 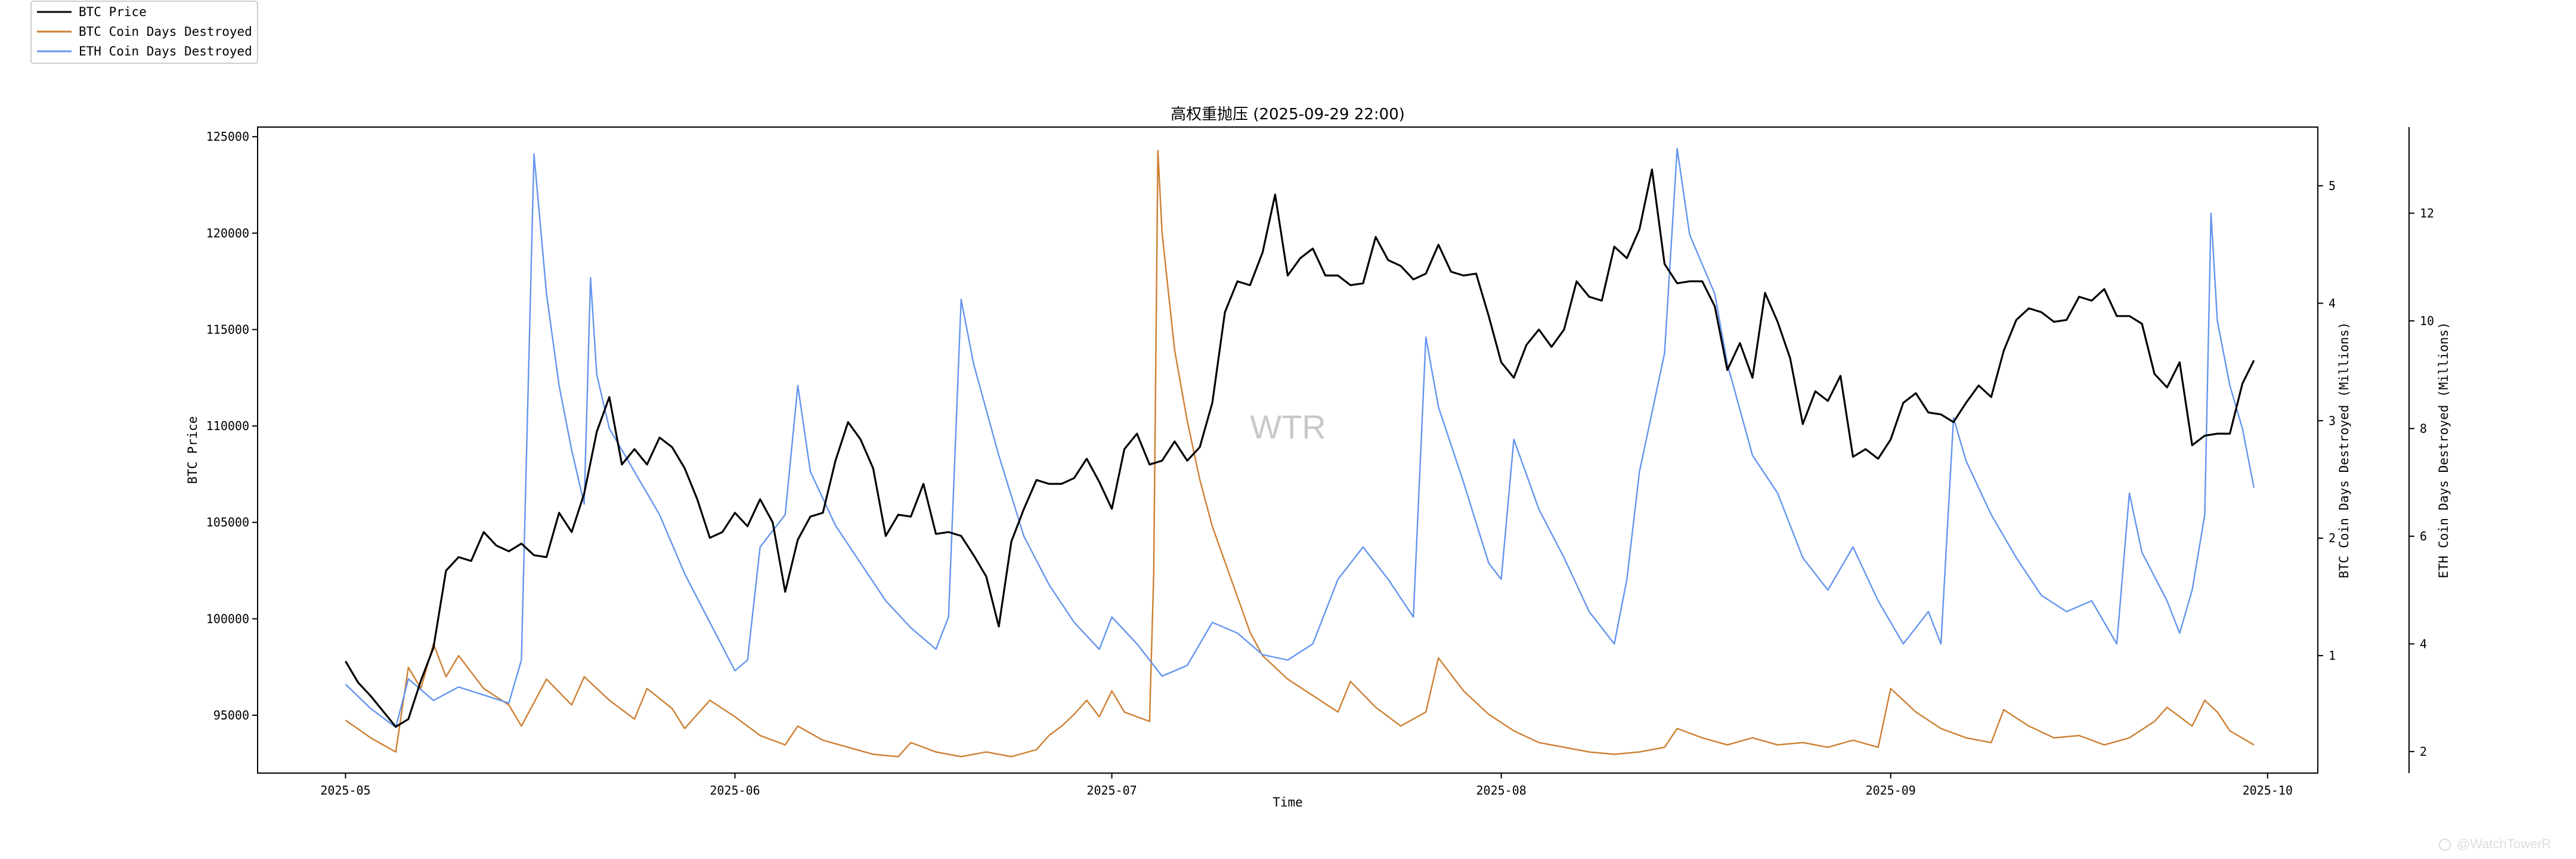 What do you see at coordinates (1288, 802) in the screenshot?
I see `x-axis-label: Time` at bounding box center [1288, 802].